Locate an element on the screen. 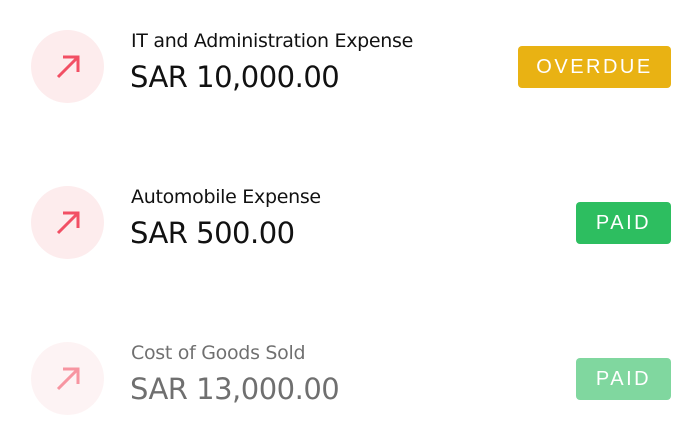 This screenshot has width=699, height=445. expense-amount: SAR 13,000.00 is located at coordinates (235, 389).